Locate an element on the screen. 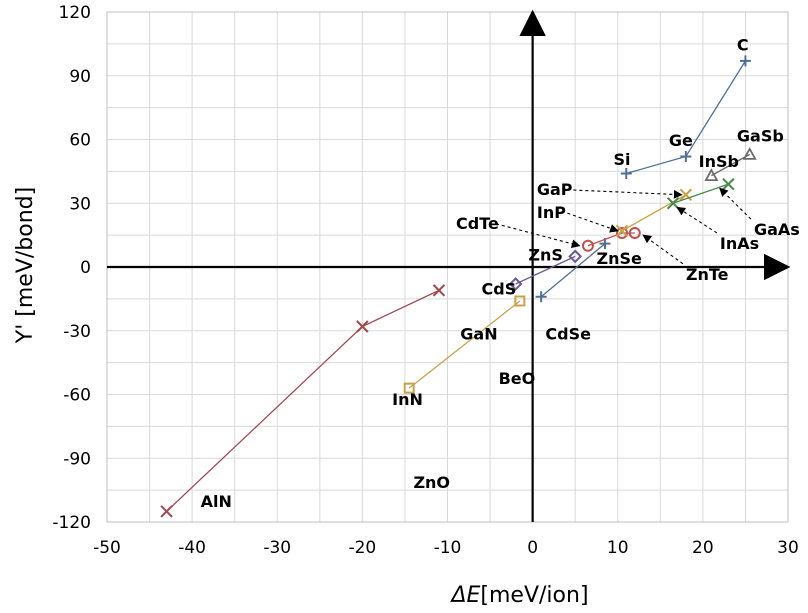  point-label: GaAs is located at coordinates (777, 229).